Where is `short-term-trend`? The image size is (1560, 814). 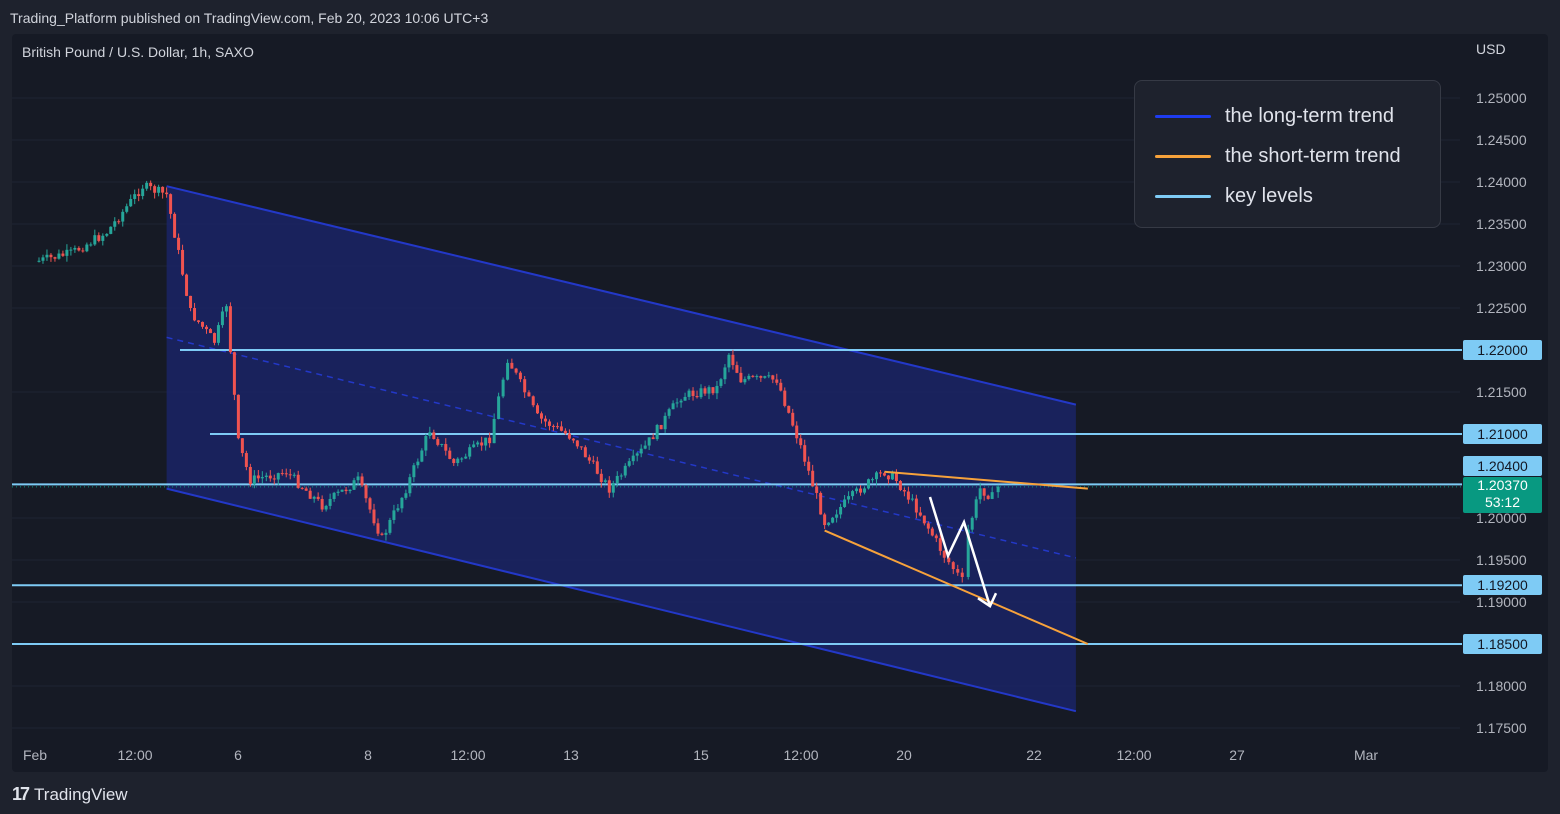
short-term-trend is located at coordinates (956, 557).